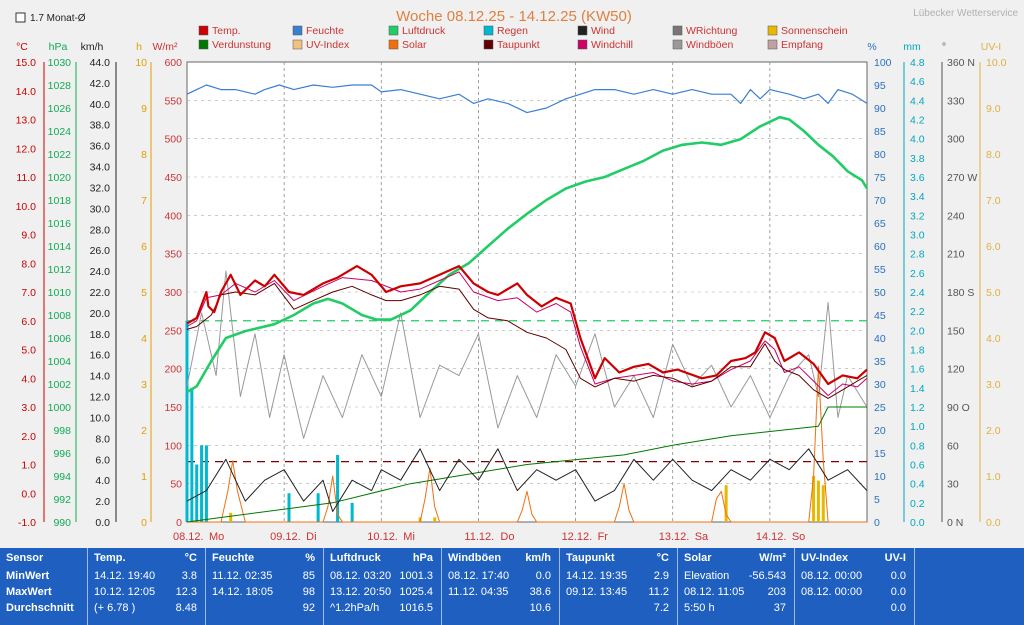  Describe the element at coordinates (965, 13) in the screenshot. I see `brand-label: Lübecker Wetterservice` at that location.